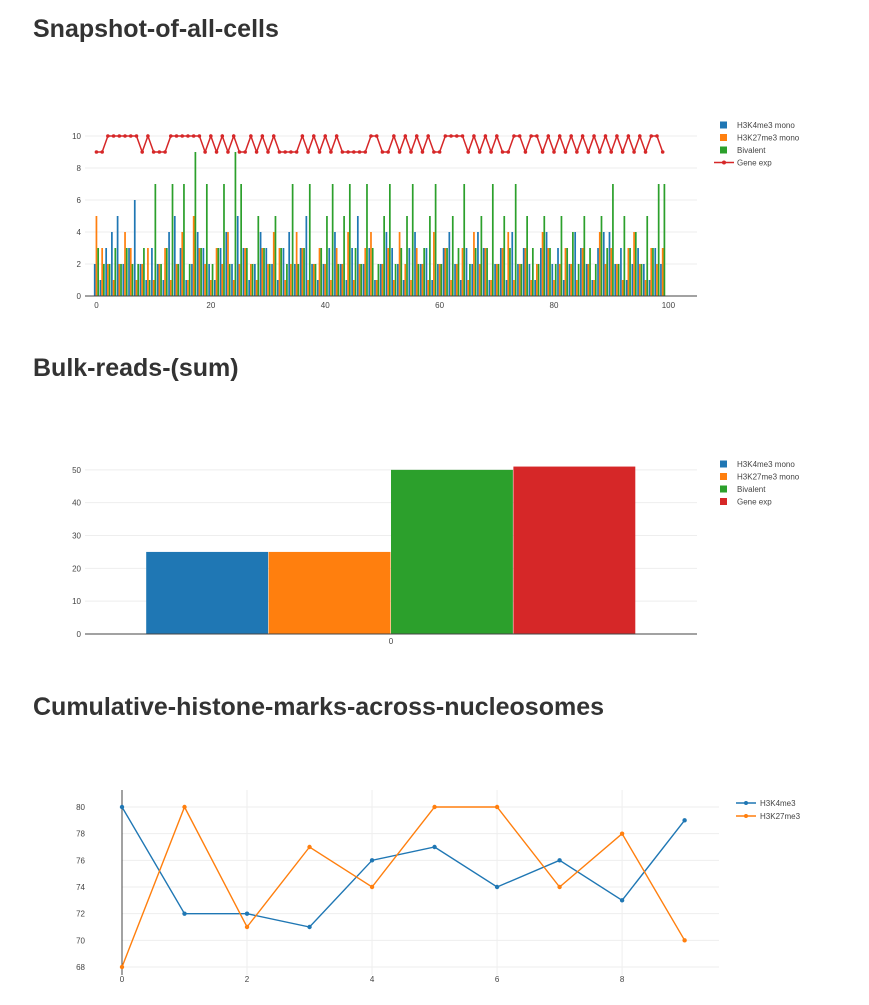 The height and width of the screenshot is (1005, 869). What do you see at coordinates (403, 886) in the screenshot?
I see `series-line` at bounding box center [403, 886].